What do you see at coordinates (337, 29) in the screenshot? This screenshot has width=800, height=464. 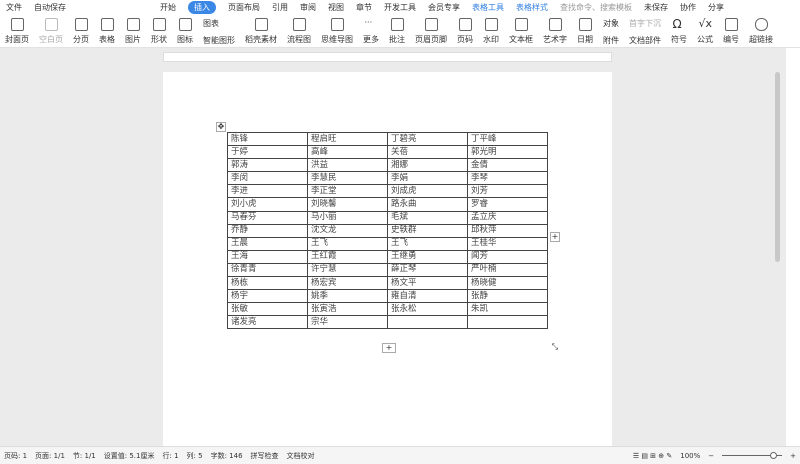 I see `mindmap-button: 思维导图` at bounding box center [337, 29].